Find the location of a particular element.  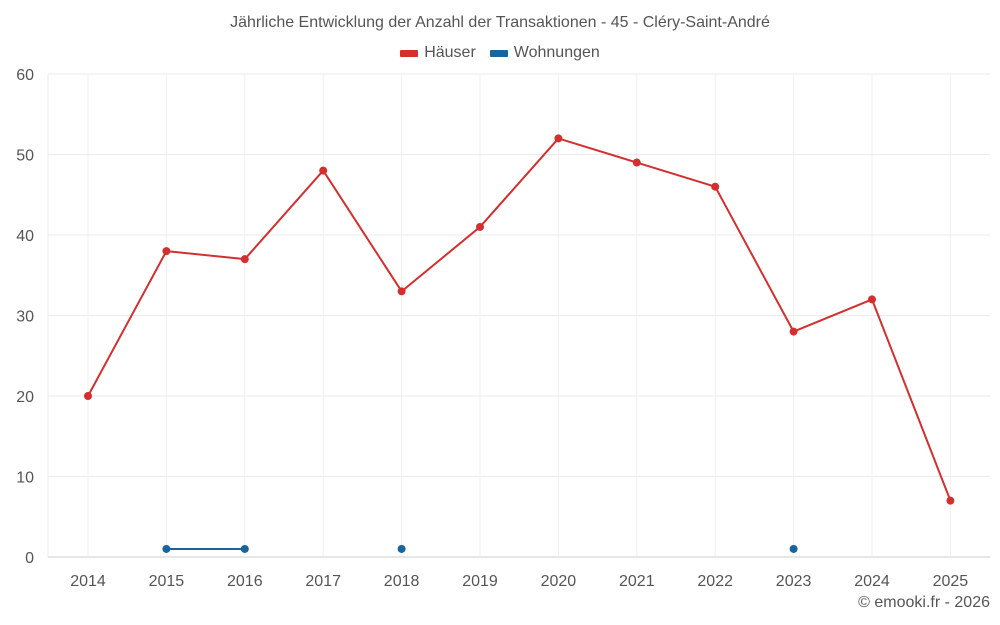

x-tick-label: 2016 is located at coordinates (245, 581).